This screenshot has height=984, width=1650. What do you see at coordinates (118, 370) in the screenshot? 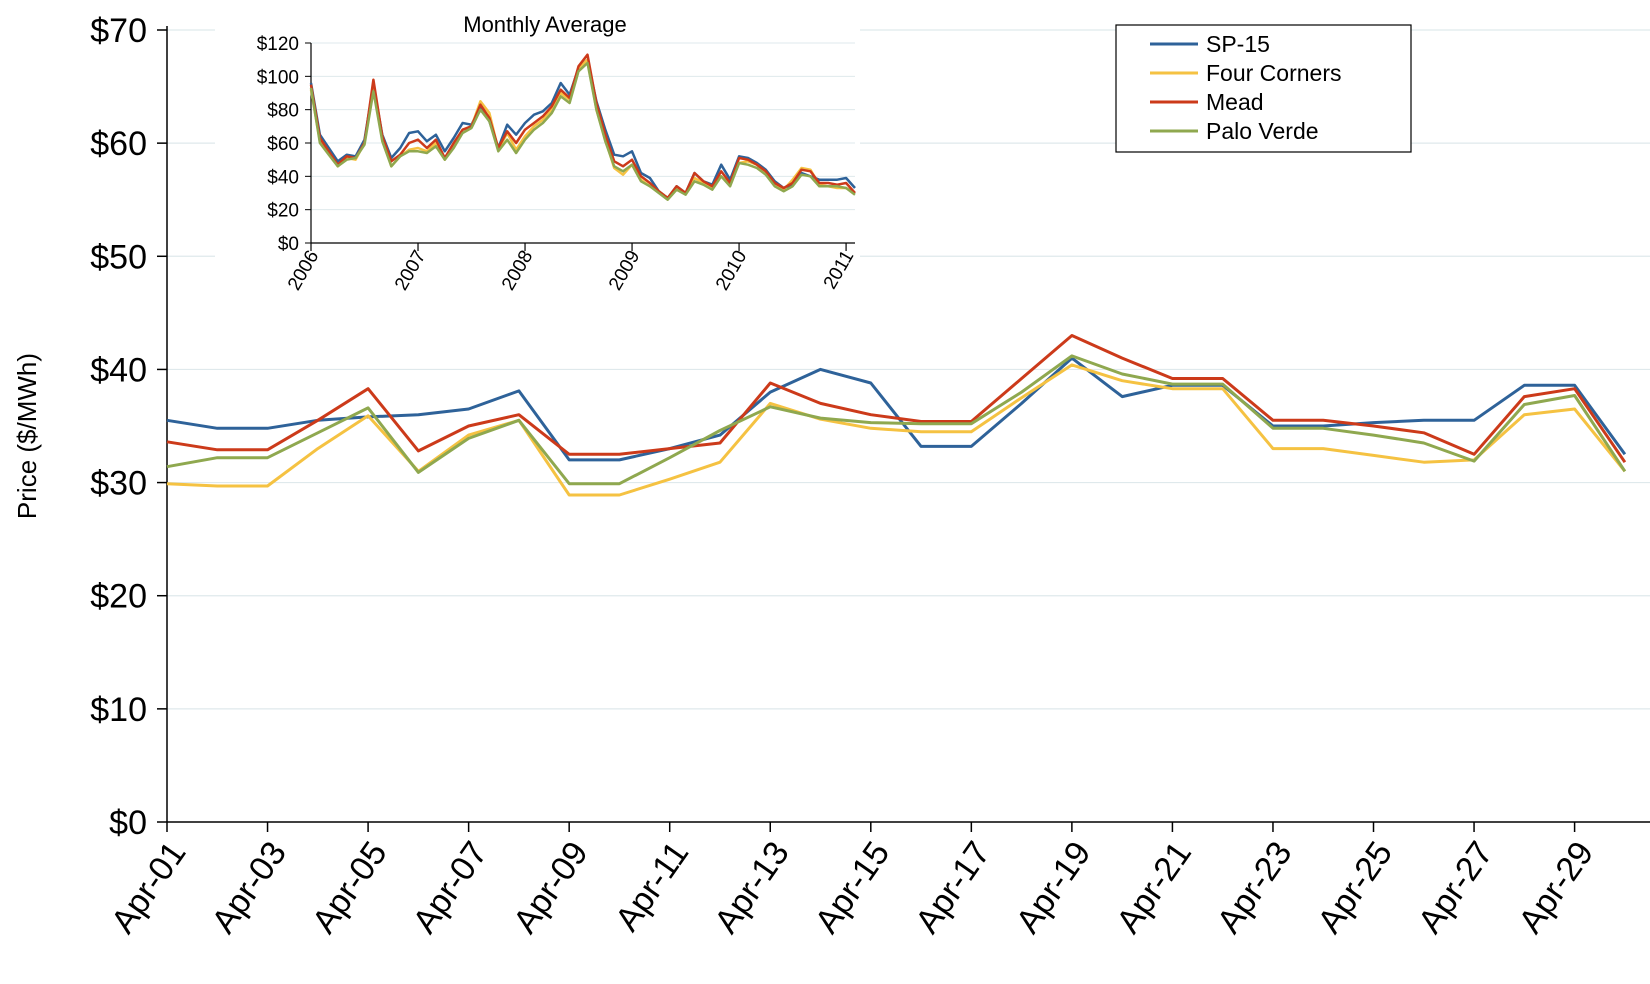
I see `y-tick-label: $40` at bounding box center [118, 370].